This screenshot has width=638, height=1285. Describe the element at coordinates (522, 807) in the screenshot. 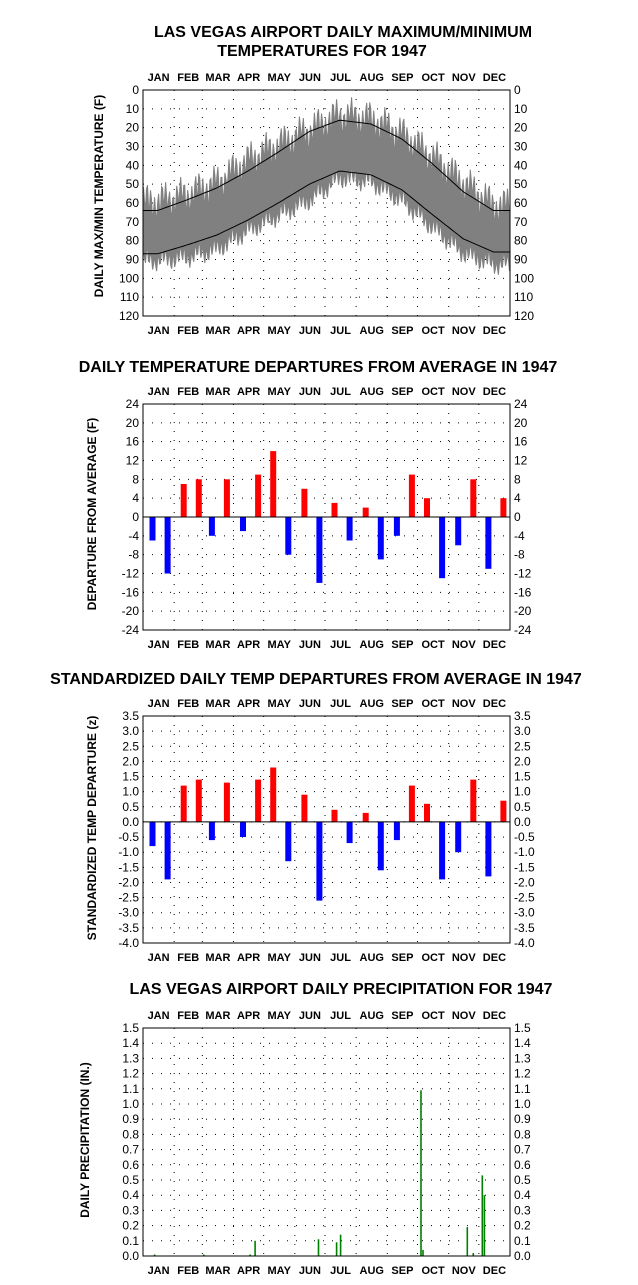

I see `y-tick-label-right: 0.5` at that location.